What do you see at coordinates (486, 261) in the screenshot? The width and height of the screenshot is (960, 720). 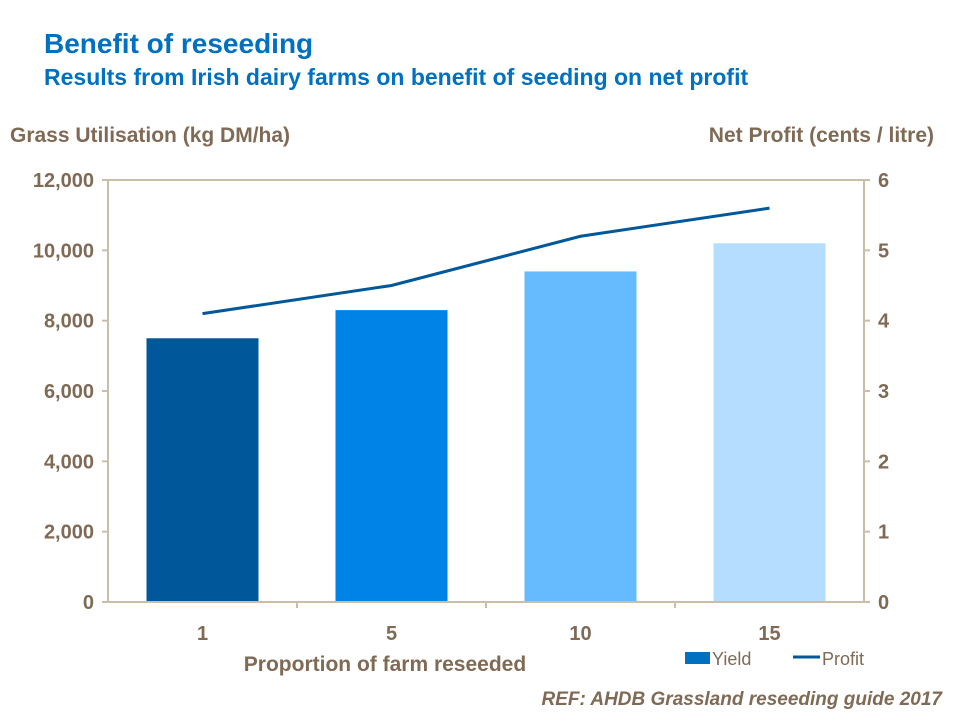 I see `line-profit` at bounding box center [486, 261].